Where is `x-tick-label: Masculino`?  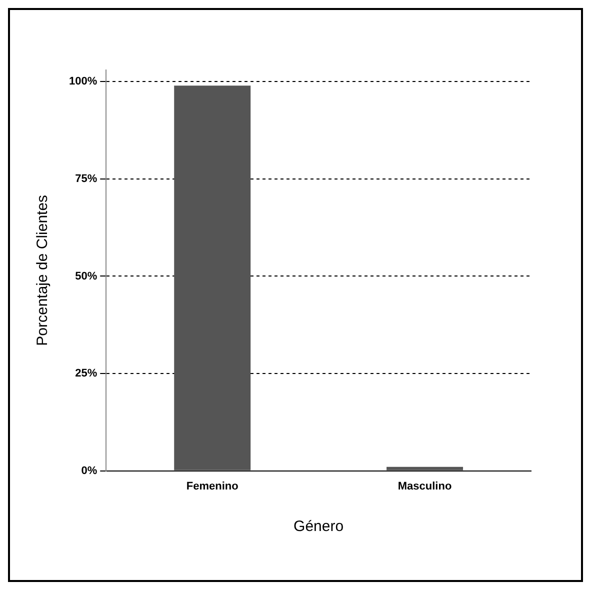 x-tick-label: Masculino is located at coordinates (425, 486).